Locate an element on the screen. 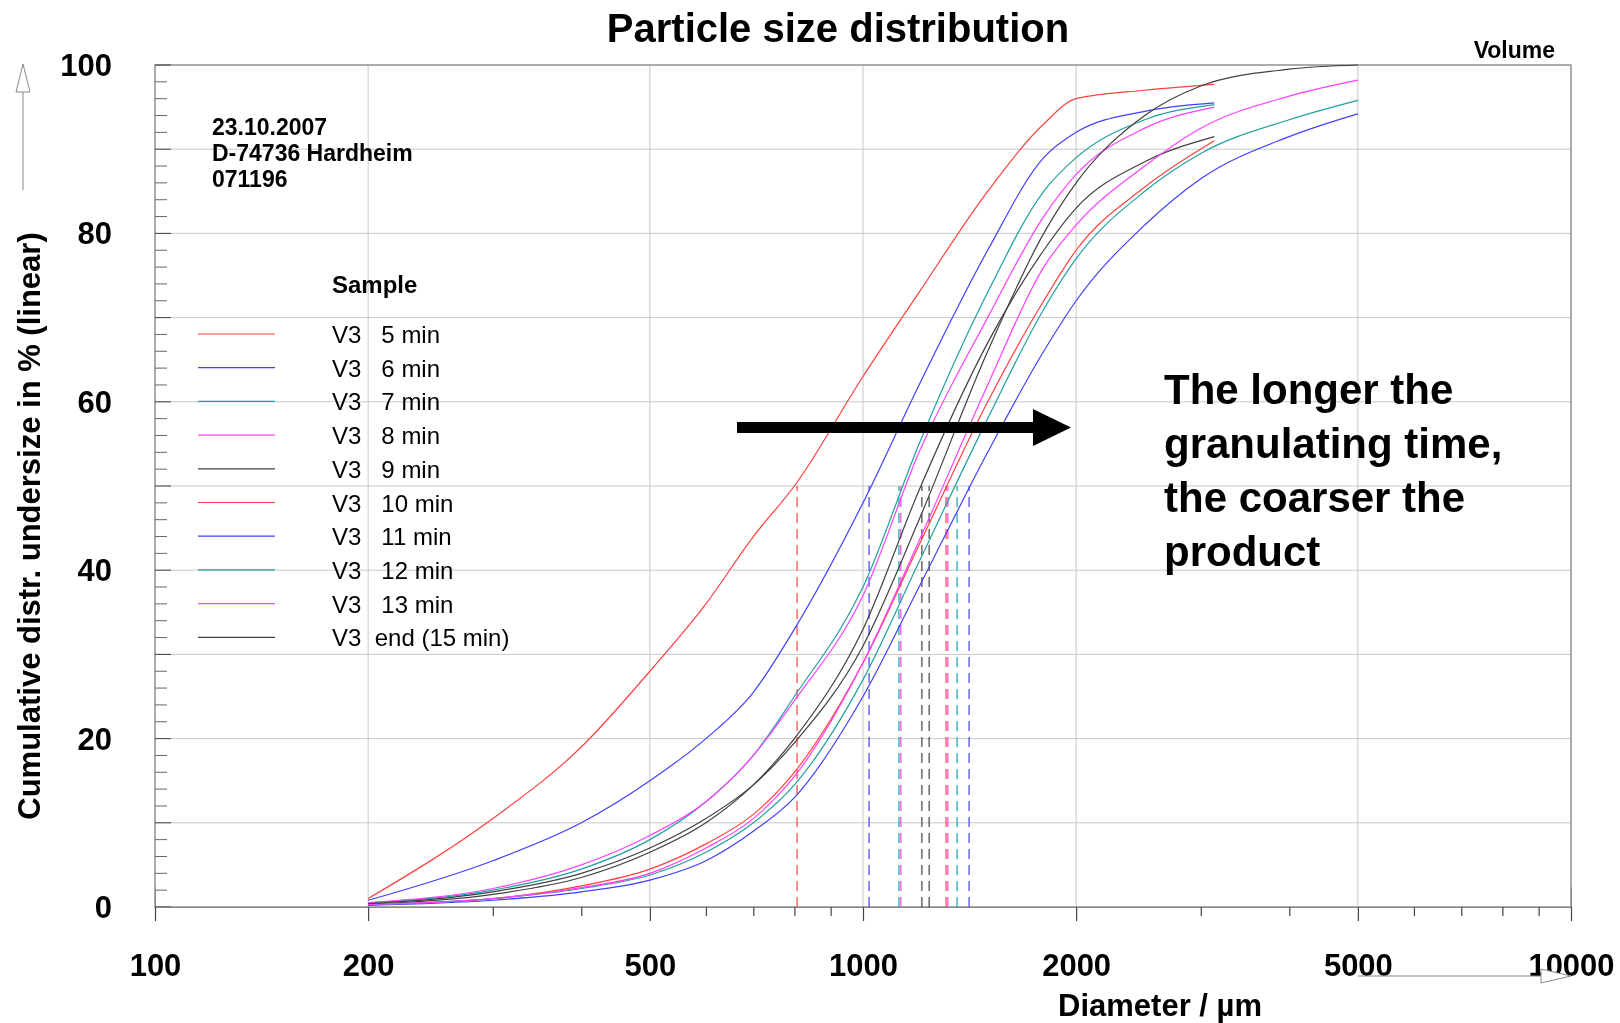 This screenshot has height=1023, width=1620. annotation: 23.10.2007 is located at coordinates (270, 127).